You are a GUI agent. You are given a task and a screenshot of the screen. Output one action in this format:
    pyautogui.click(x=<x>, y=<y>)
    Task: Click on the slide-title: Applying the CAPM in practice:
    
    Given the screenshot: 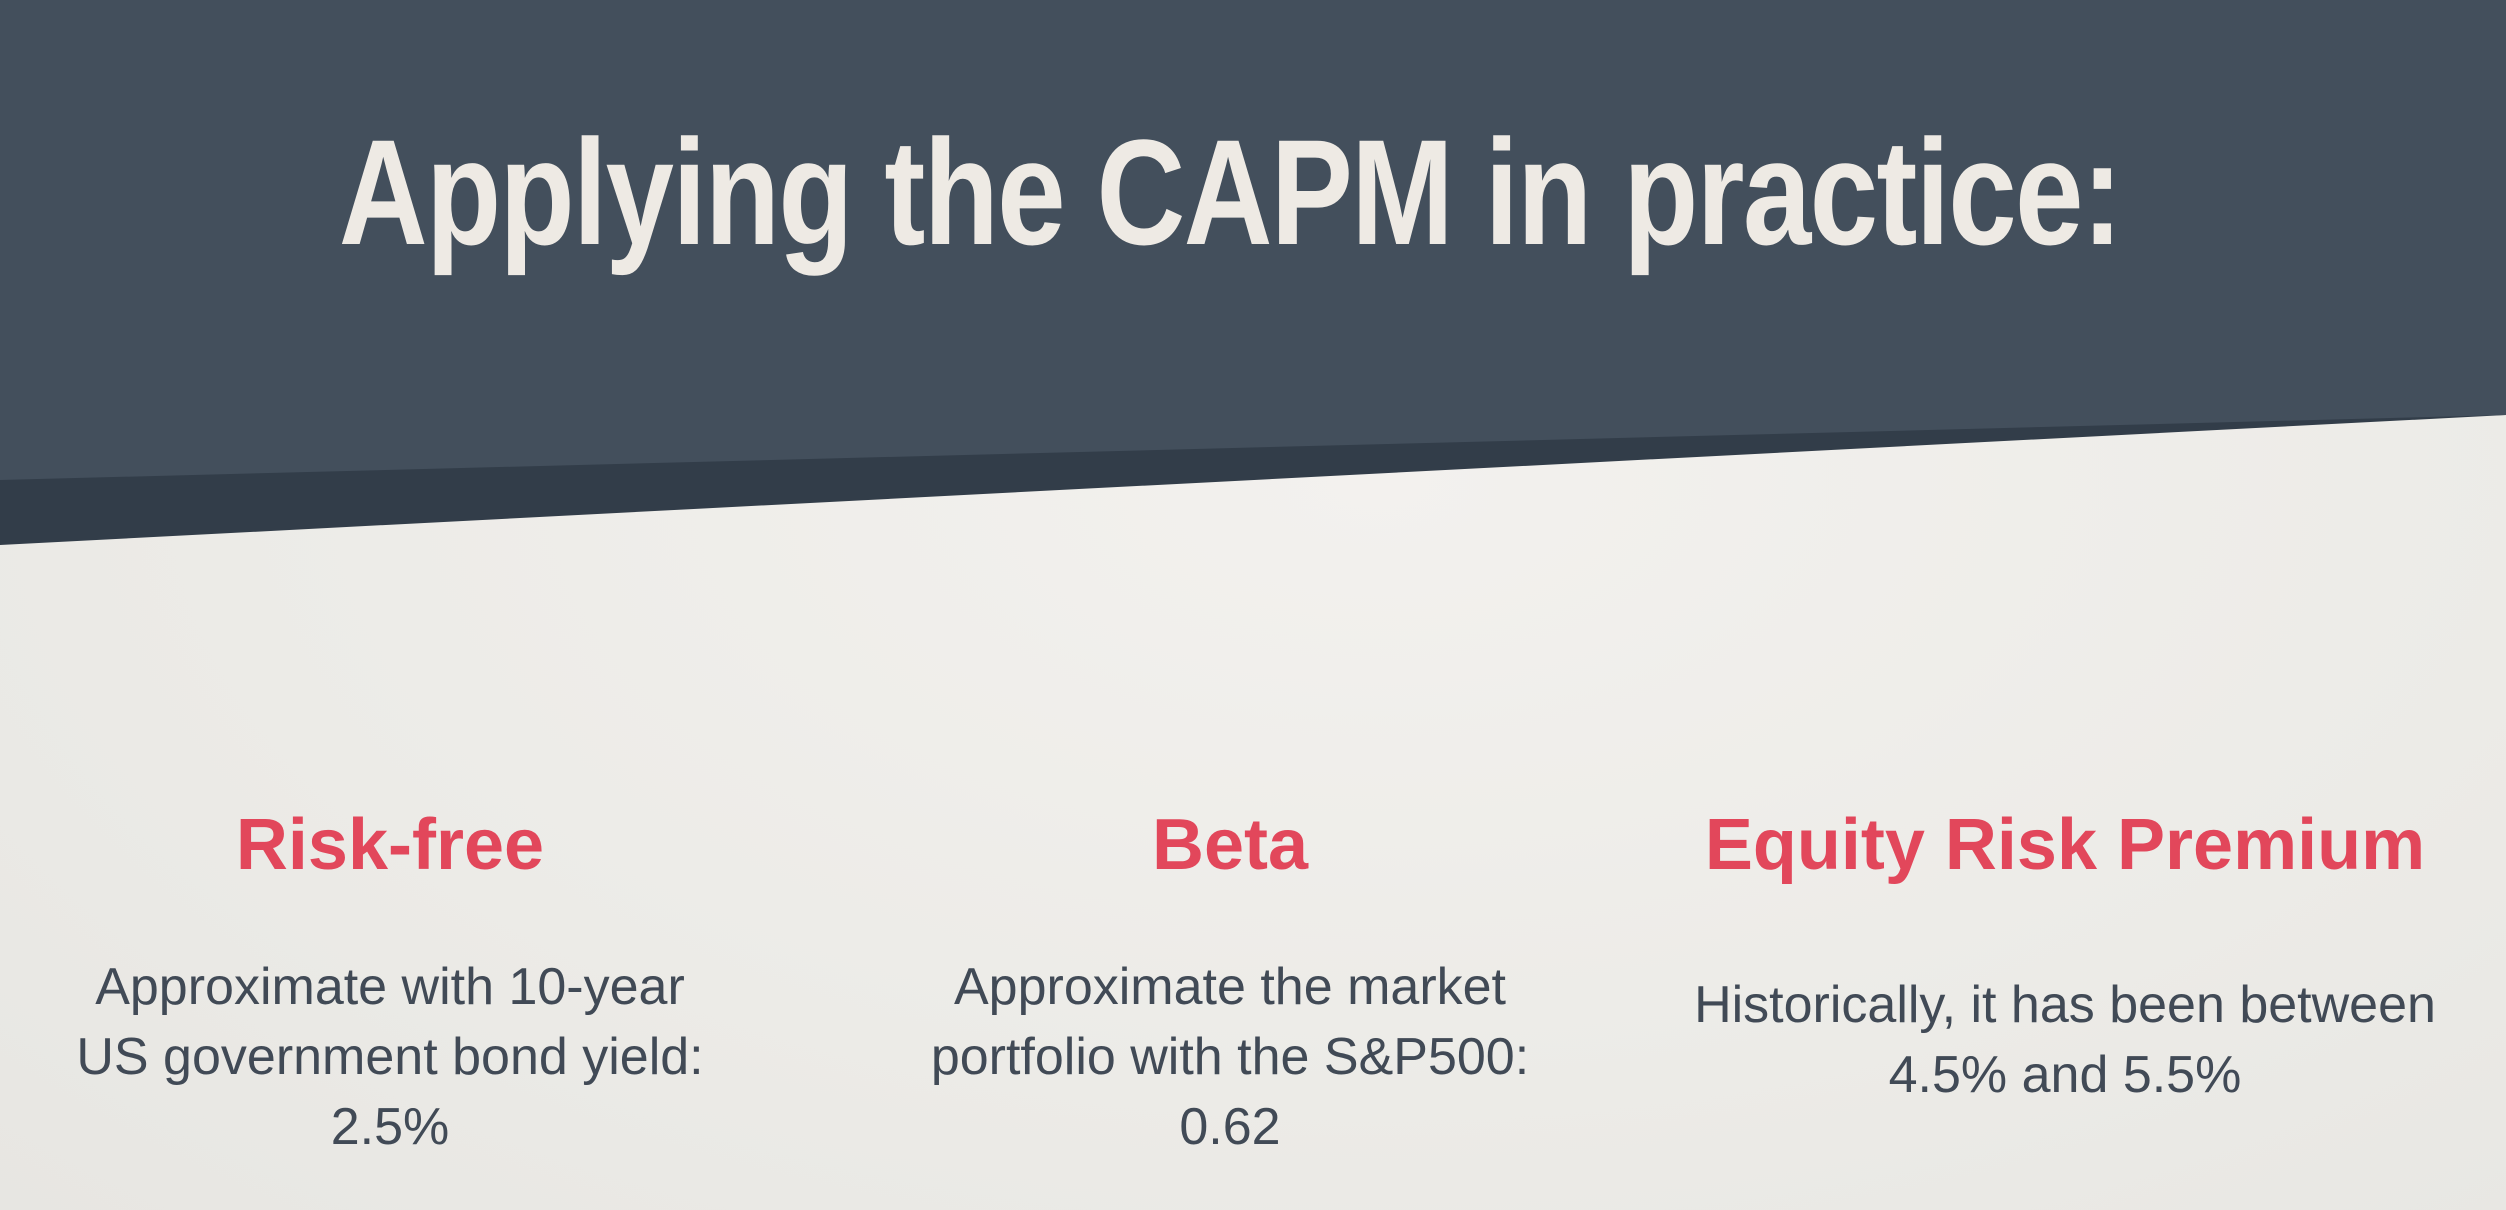 What is the action you would take?
    pyautogui.click(x=1230, y=192)
    